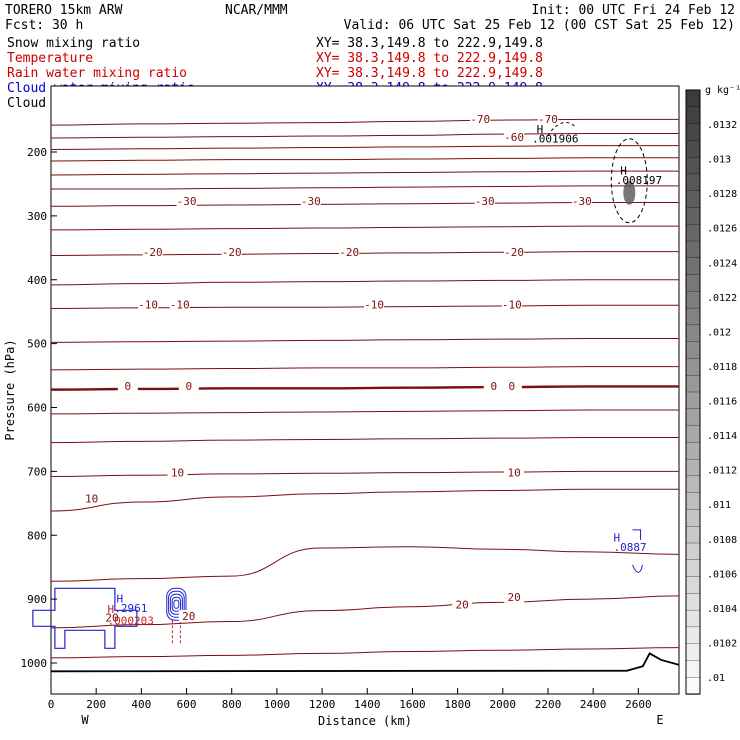 The image size is (740, 740). Describe the element at coordinates (722, 574) in the screenshot. I see `colorbar-label: .0106` at that location.